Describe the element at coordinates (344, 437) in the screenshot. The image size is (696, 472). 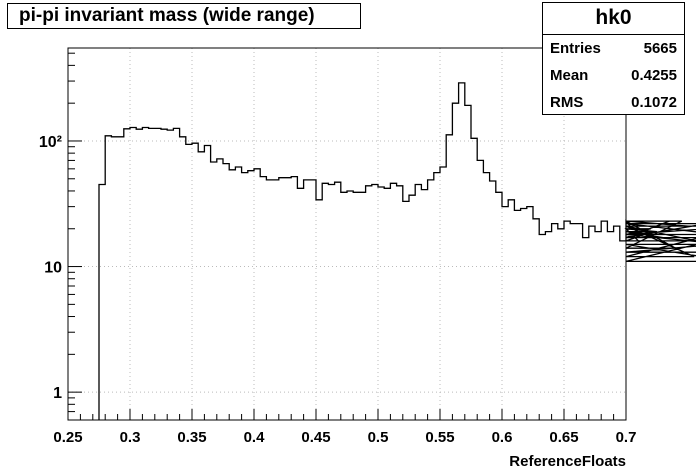
I see `x-tick-labels: 0.25 0.3 0.35 0.4 0.45 0.5 0.55 0.6 0.65 0.7` at that location.